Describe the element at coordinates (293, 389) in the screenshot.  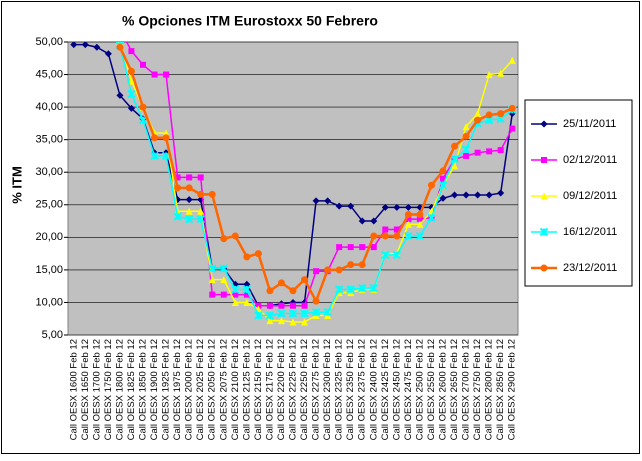
I see `x-tick-label: Call OESX 2225 Feb 12` at that location.